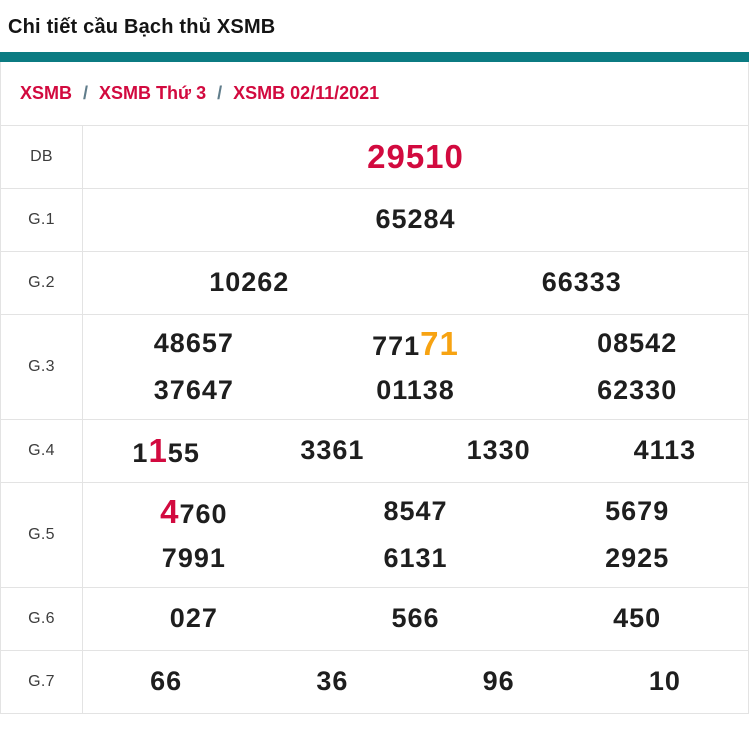 The image size is (755, 732). Describe the element at coordinates (637, 557) in the screenshot. I see `prize-number: 2925` at that location.